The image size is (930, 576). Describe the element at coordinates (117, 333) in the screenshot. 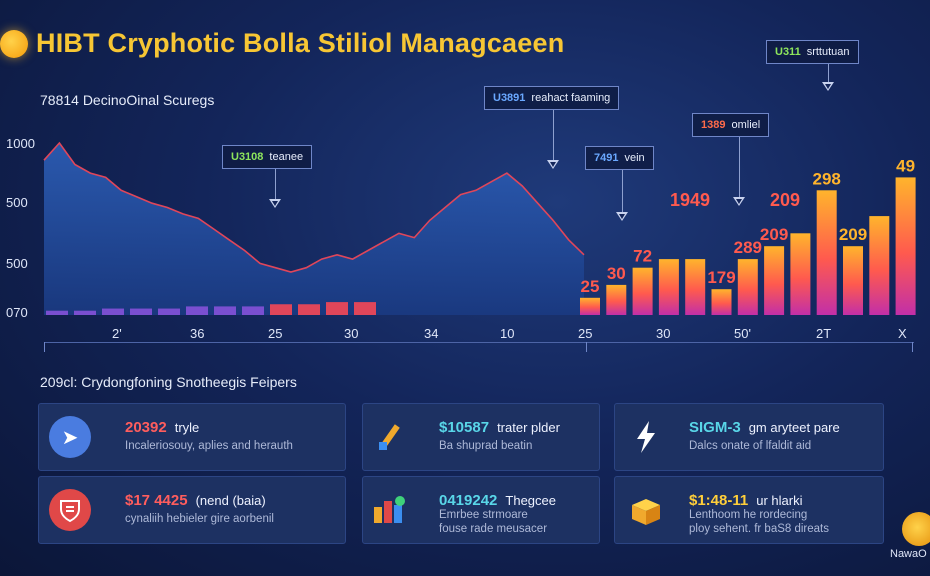

I see `x-tick-label: 2'` at that location.